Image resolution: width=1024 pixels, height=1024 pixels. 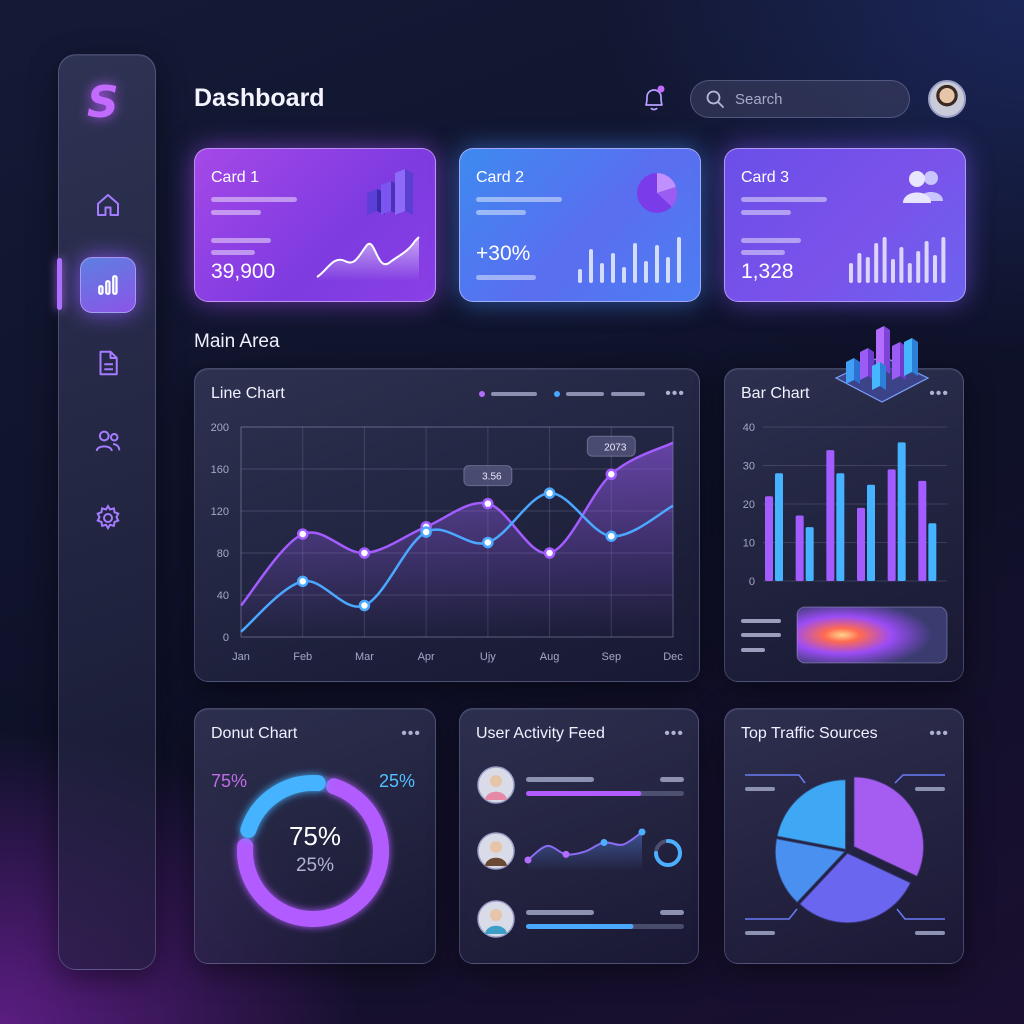 What do you see at coordinates (947, 99) in the screenshot?
I see `user-avatar` at bounding box center [947, 99].